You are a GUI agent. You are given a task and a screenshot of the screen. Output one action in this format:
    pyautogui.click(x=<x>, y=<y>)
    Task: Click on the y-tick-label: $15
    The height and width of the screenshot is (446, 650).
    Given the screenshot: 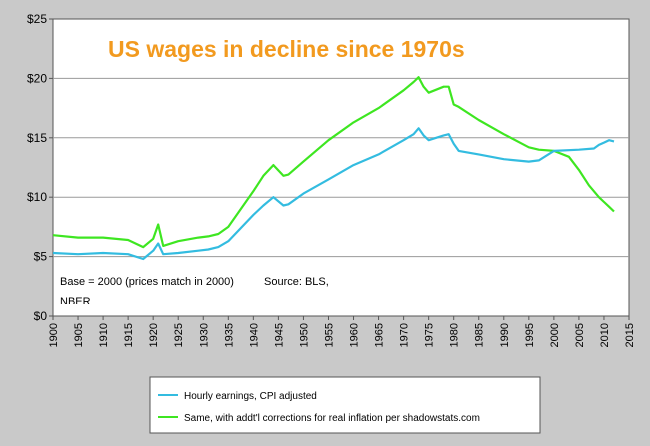 What is the action you would take?
    pyautogui.click(x=37, y=138)
    